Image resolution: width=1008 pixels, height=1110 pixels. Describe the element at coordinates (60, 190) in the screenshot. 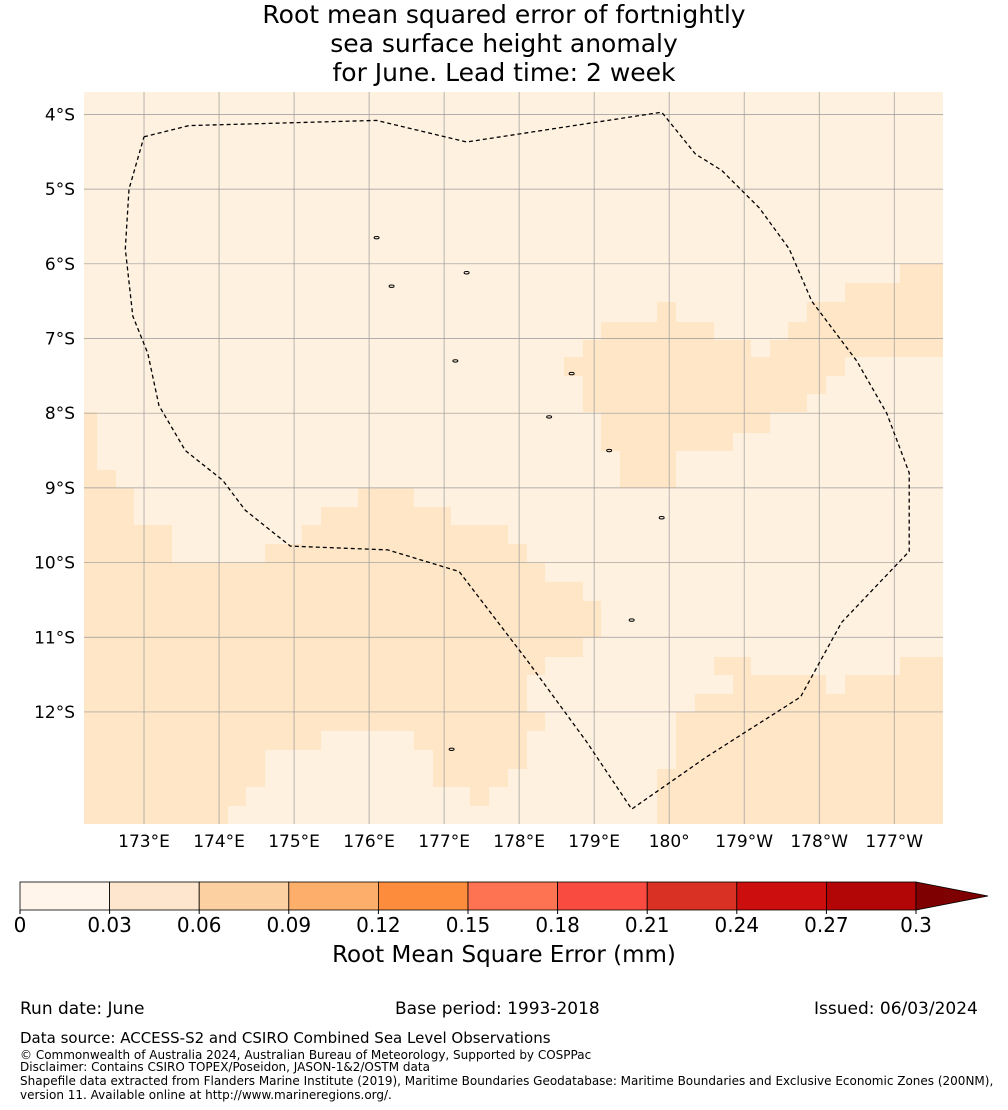

I see `latitude-label: 5°S` at that location.